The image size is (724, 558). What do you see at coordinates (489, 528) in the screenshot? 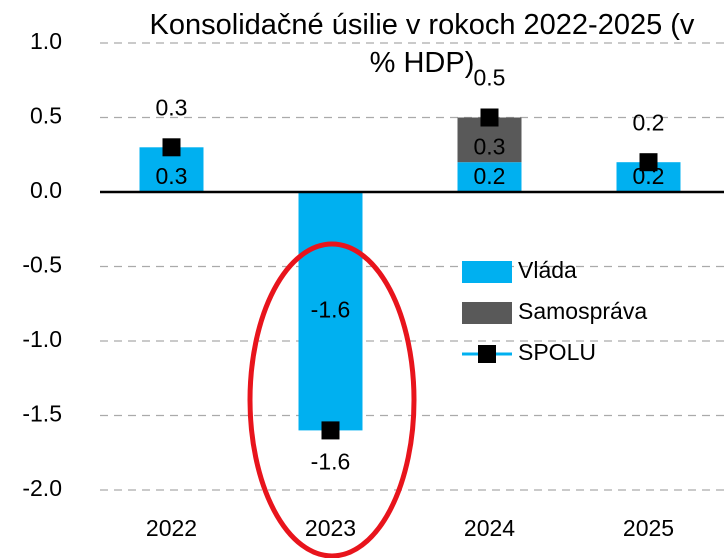
I see `x-tick-label: 2024` at bounding box center [489, 528].